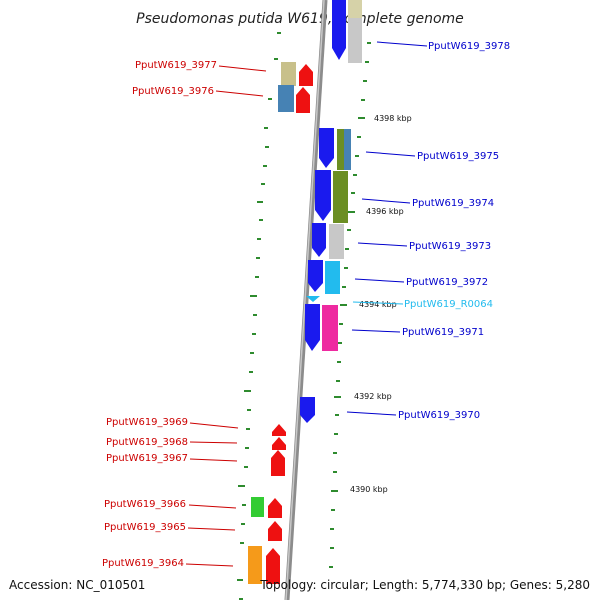 Image resolution: width=600 pixels, height=600 pixels. What do you see at coordinates (450, 246) in the screenshot?
I see `gene-label-3973: PputW619_3973` at bounding box center [450, 246].